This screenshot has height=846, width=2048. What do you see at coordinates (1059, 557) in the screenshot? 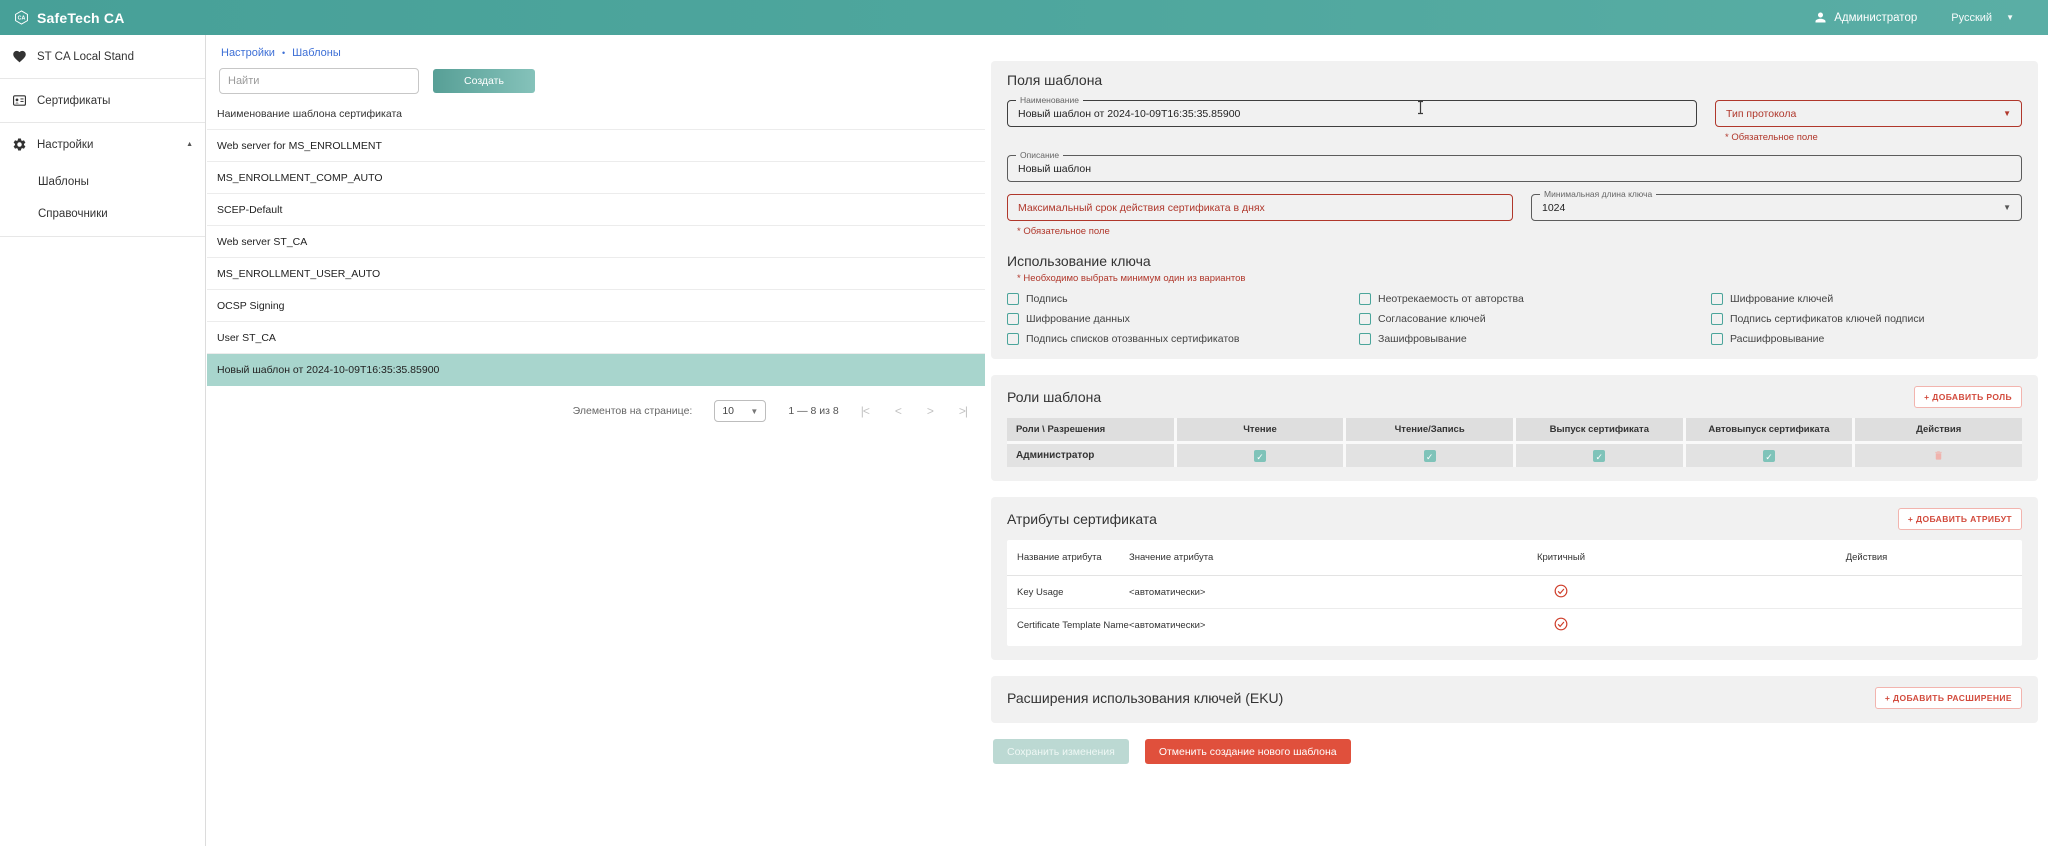
I see `attr-header-name: Название атрибута` at bounding box center [1059, 557].